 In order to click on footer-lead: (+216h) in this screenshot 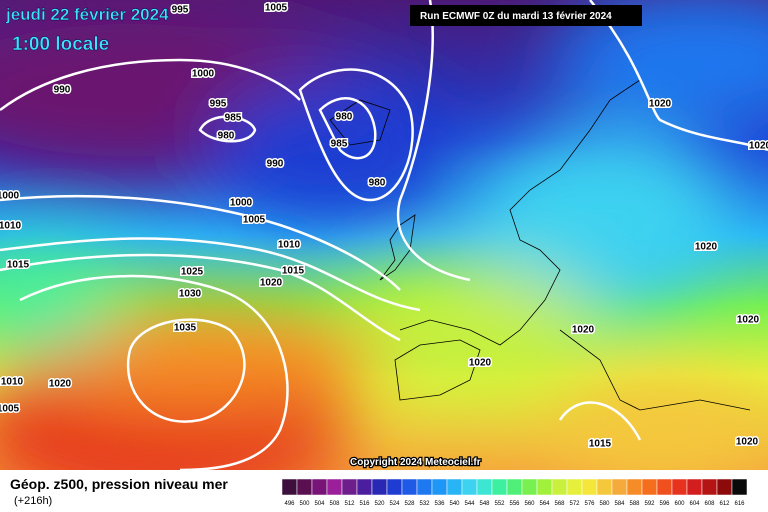, I will do `click(33, 501)`.